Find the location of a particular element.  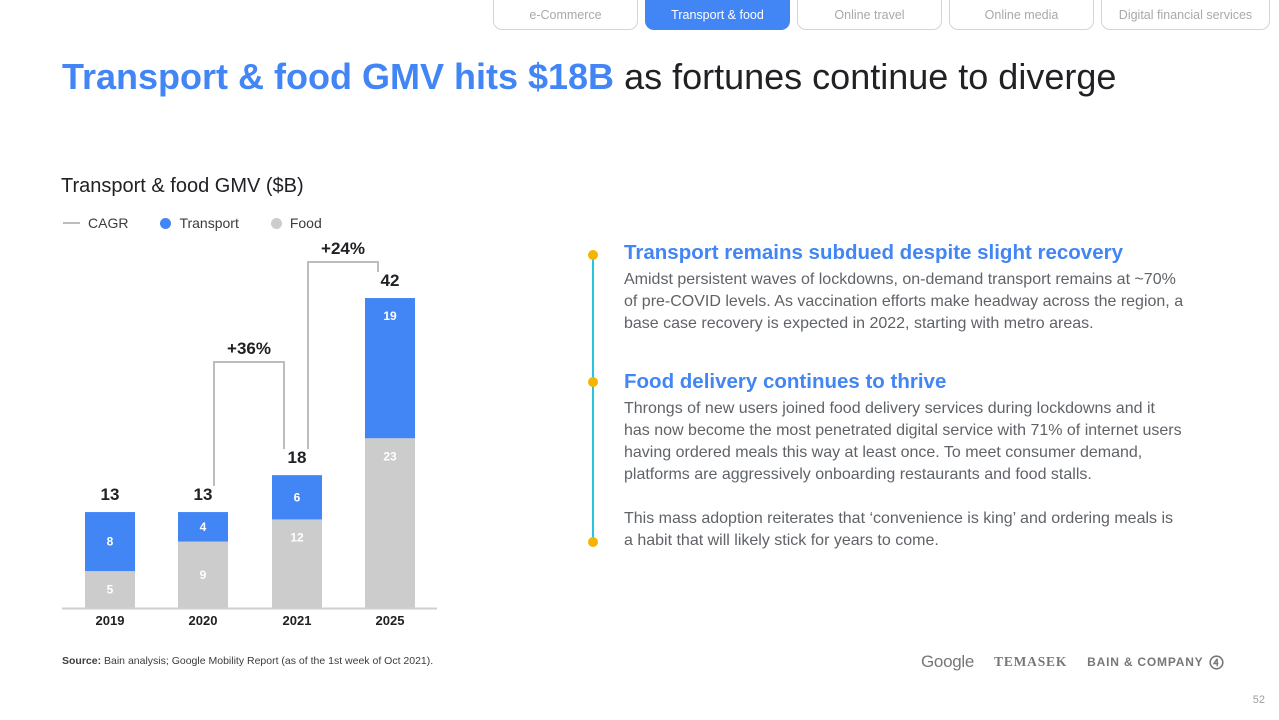

food-dot-swatch is located at coordinates (276, 223).